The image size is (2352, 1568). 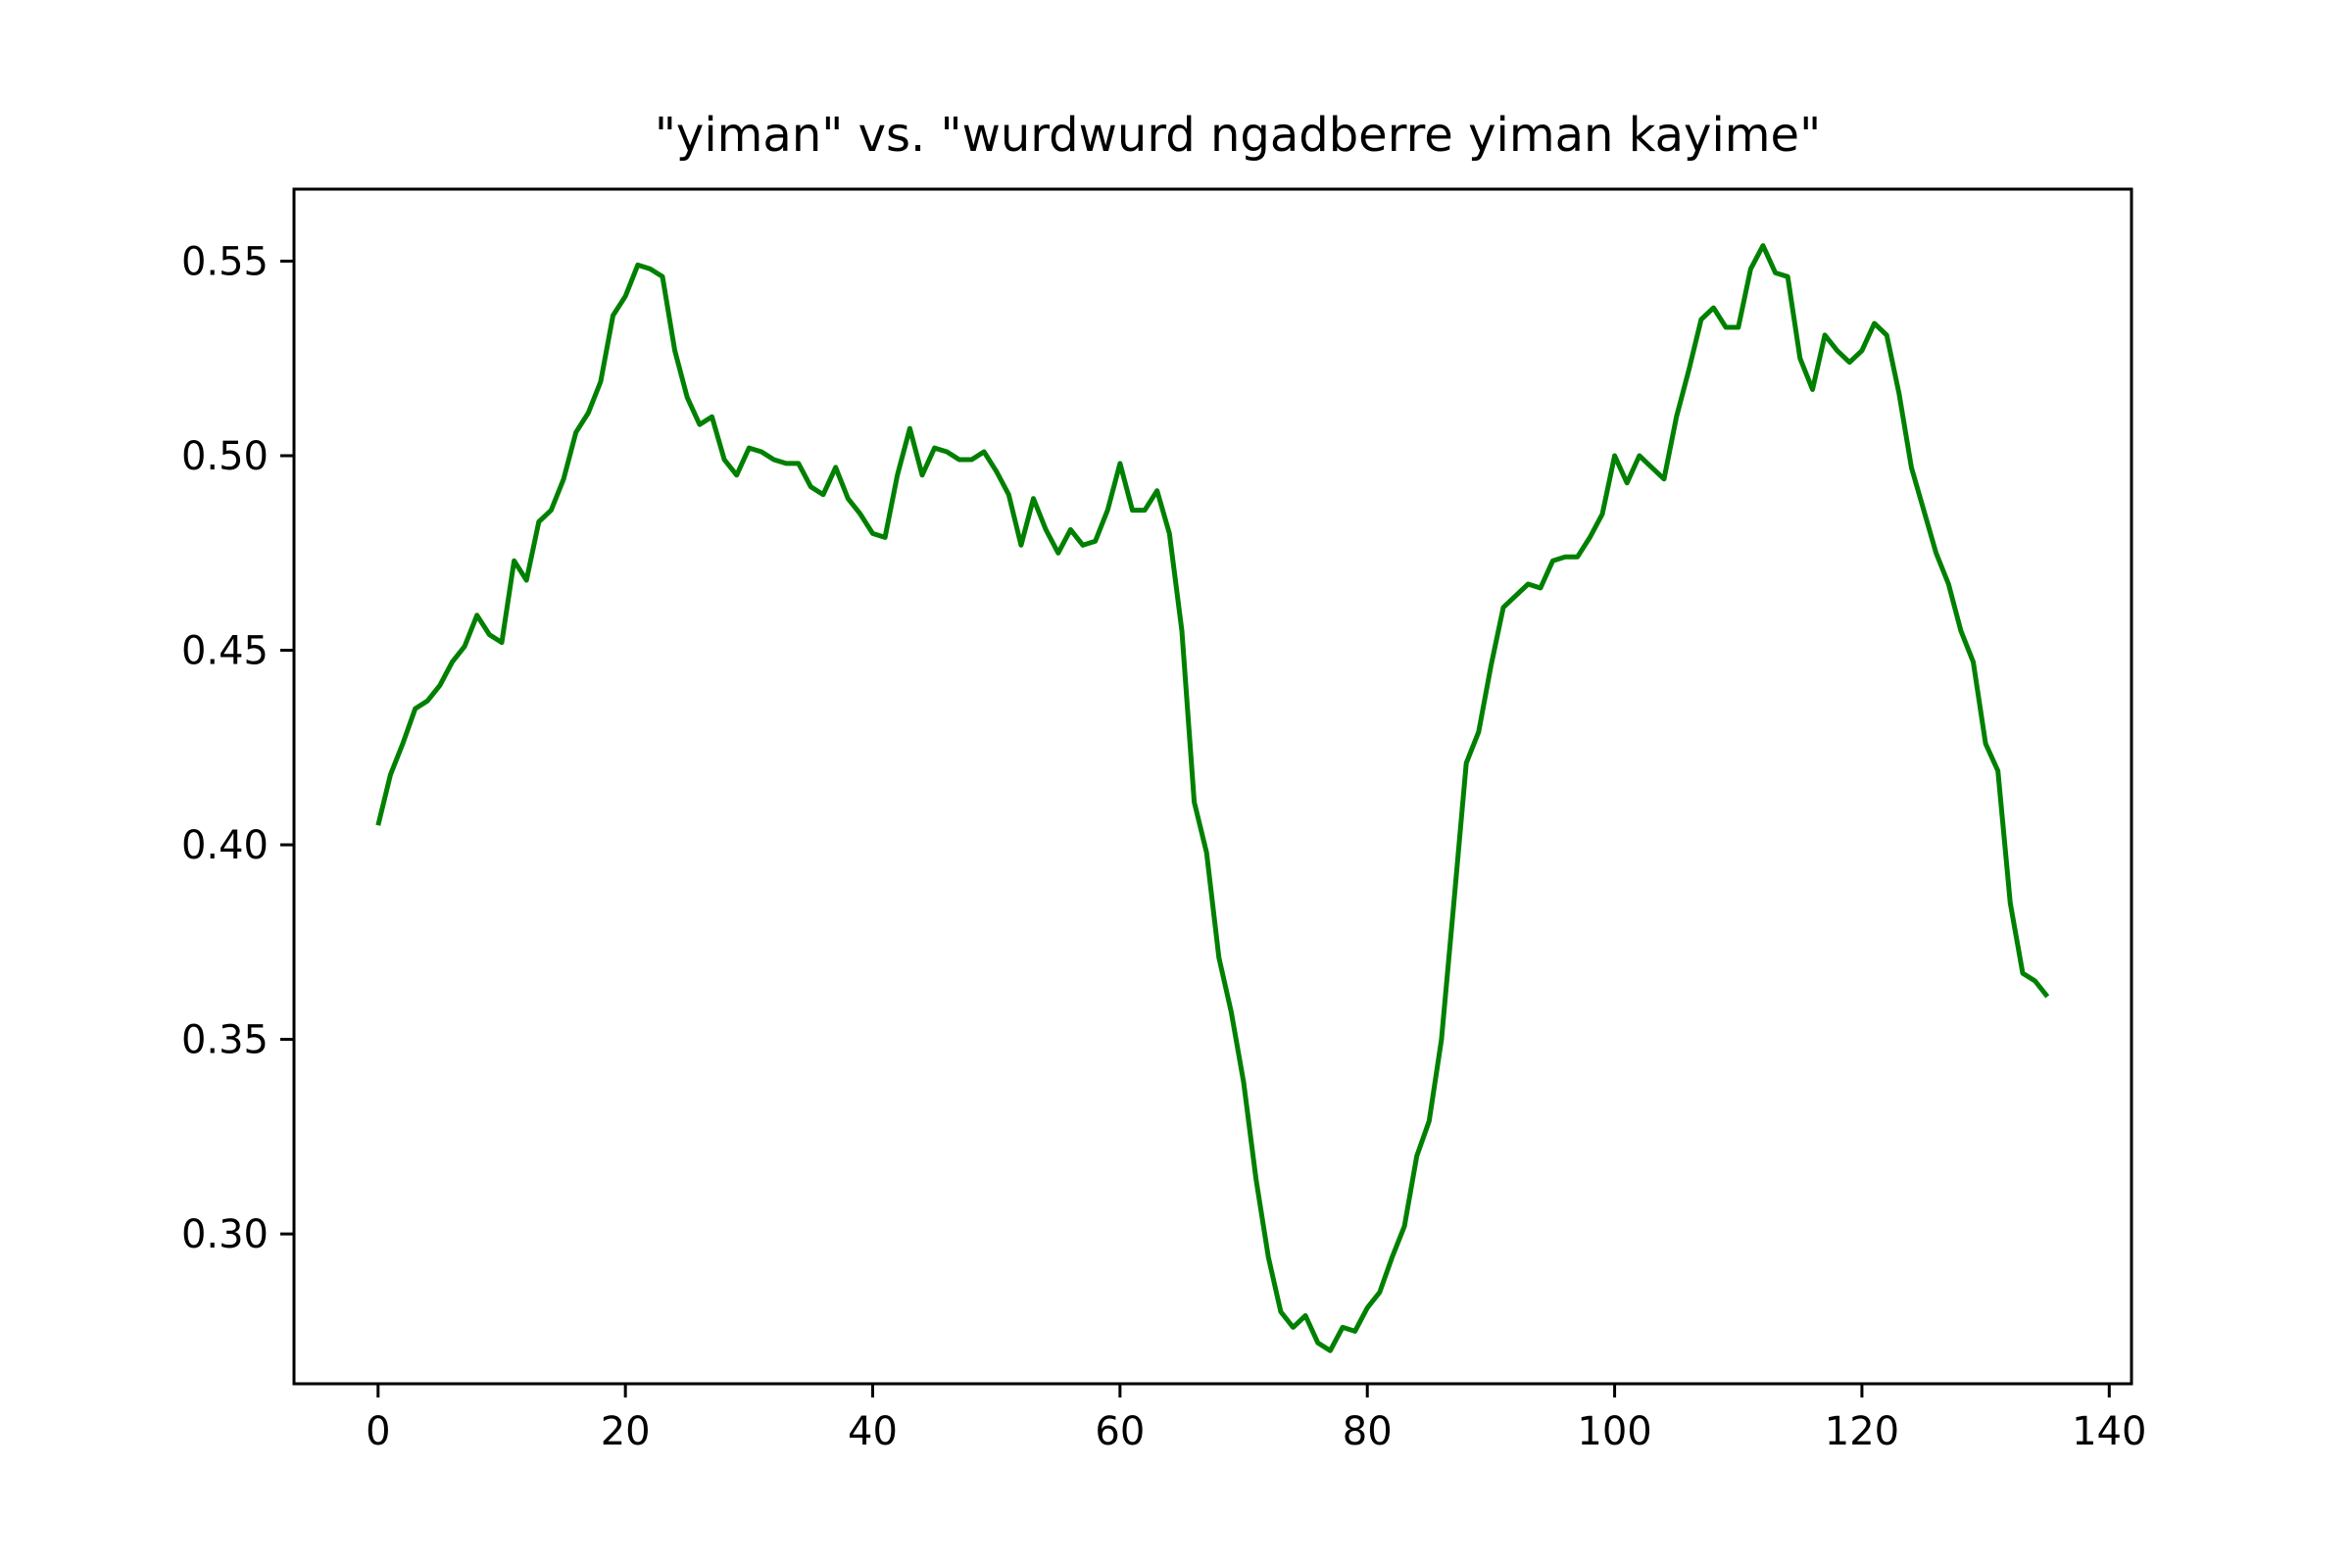 I want to click on x-tick-label: 80, so click(x=1368, y=1431).